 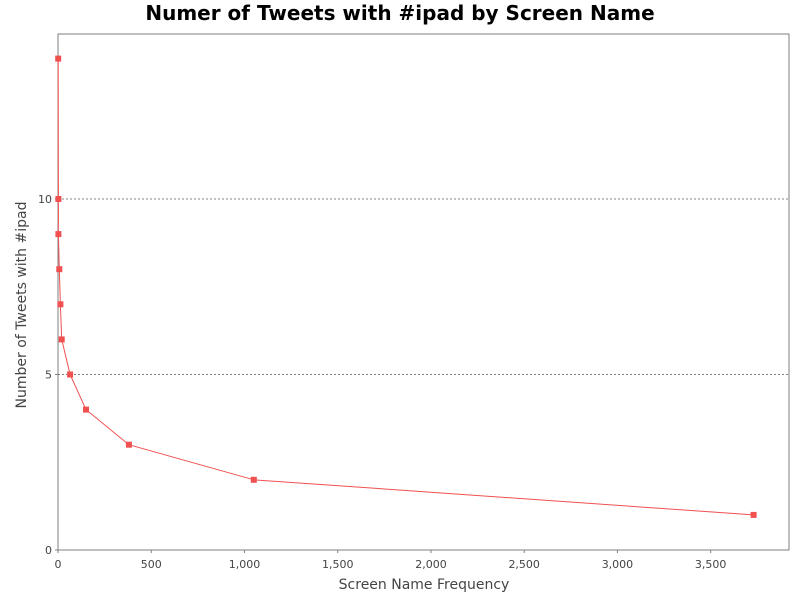 I want to click on y-tick-label: 10, so click(x=45, y=199).